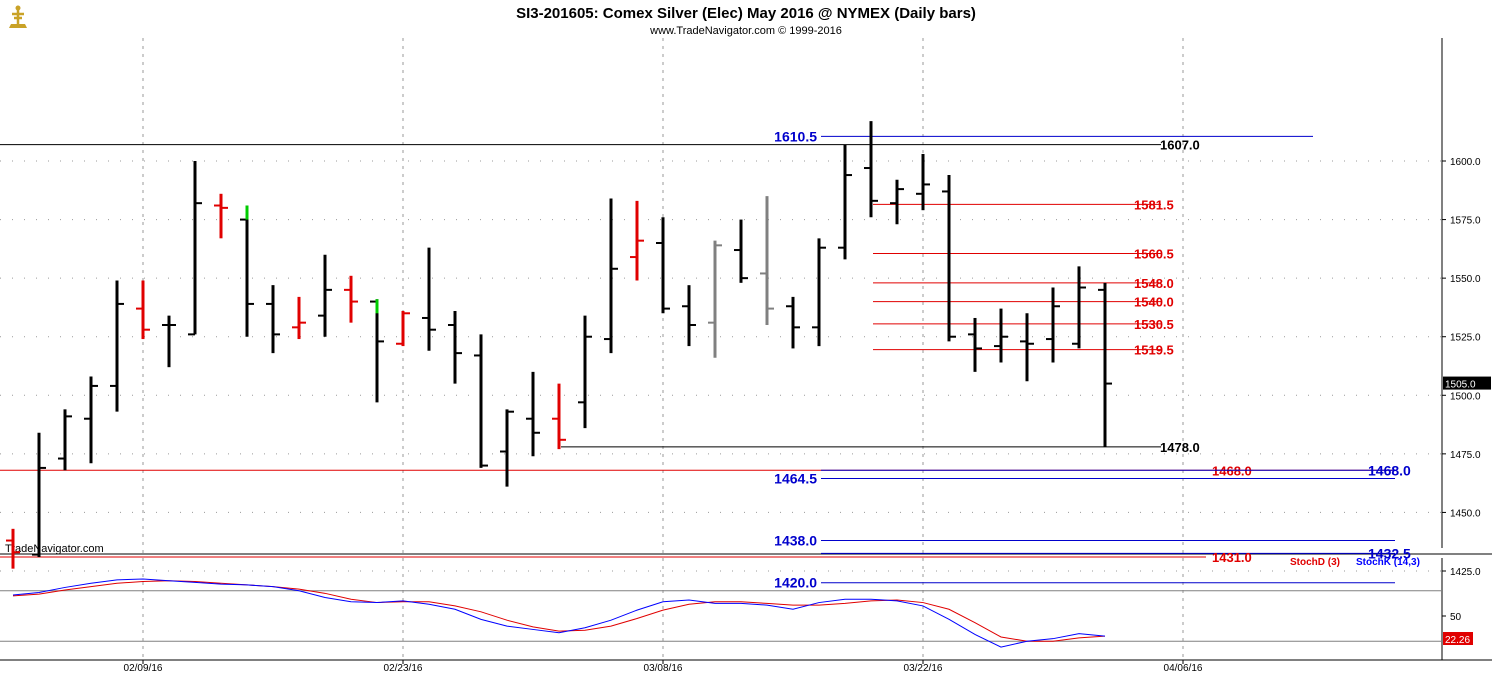 This screenshot has height=678, width=1492. I want to click on price-tick-label: 1575.0, so click(1465, 221).